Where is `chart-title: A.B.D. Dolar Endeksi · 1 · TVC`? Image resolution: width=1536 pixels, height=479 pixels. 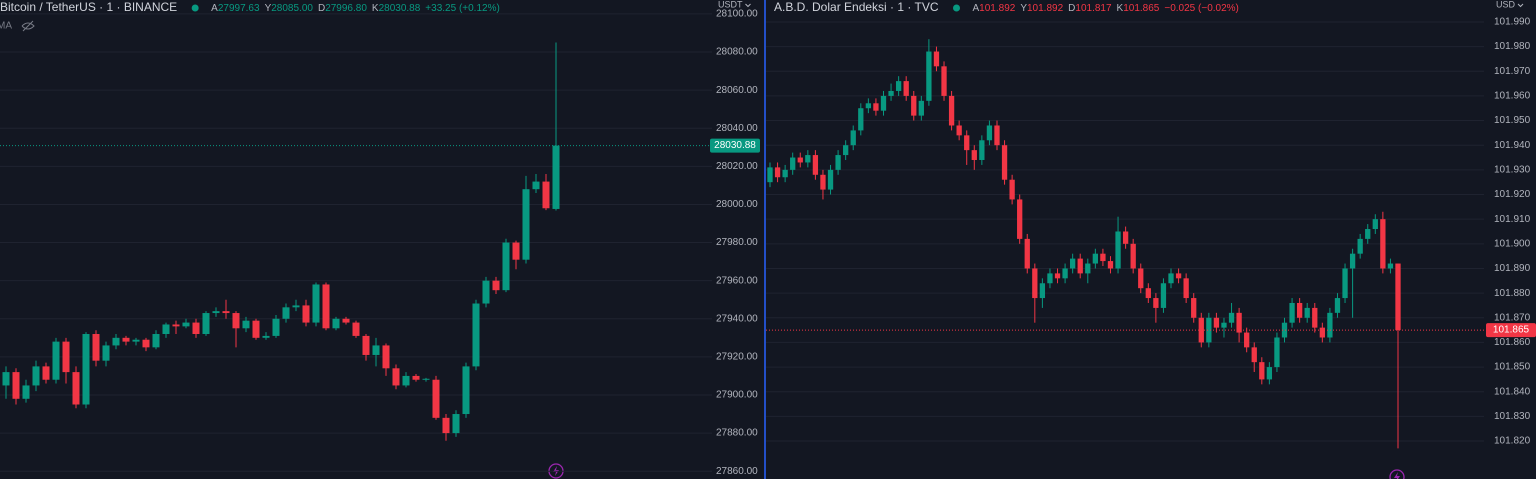
chart-title: A.B.D. Dolar Endeksi · 1 · TVC is located at coordinates (856, 7).